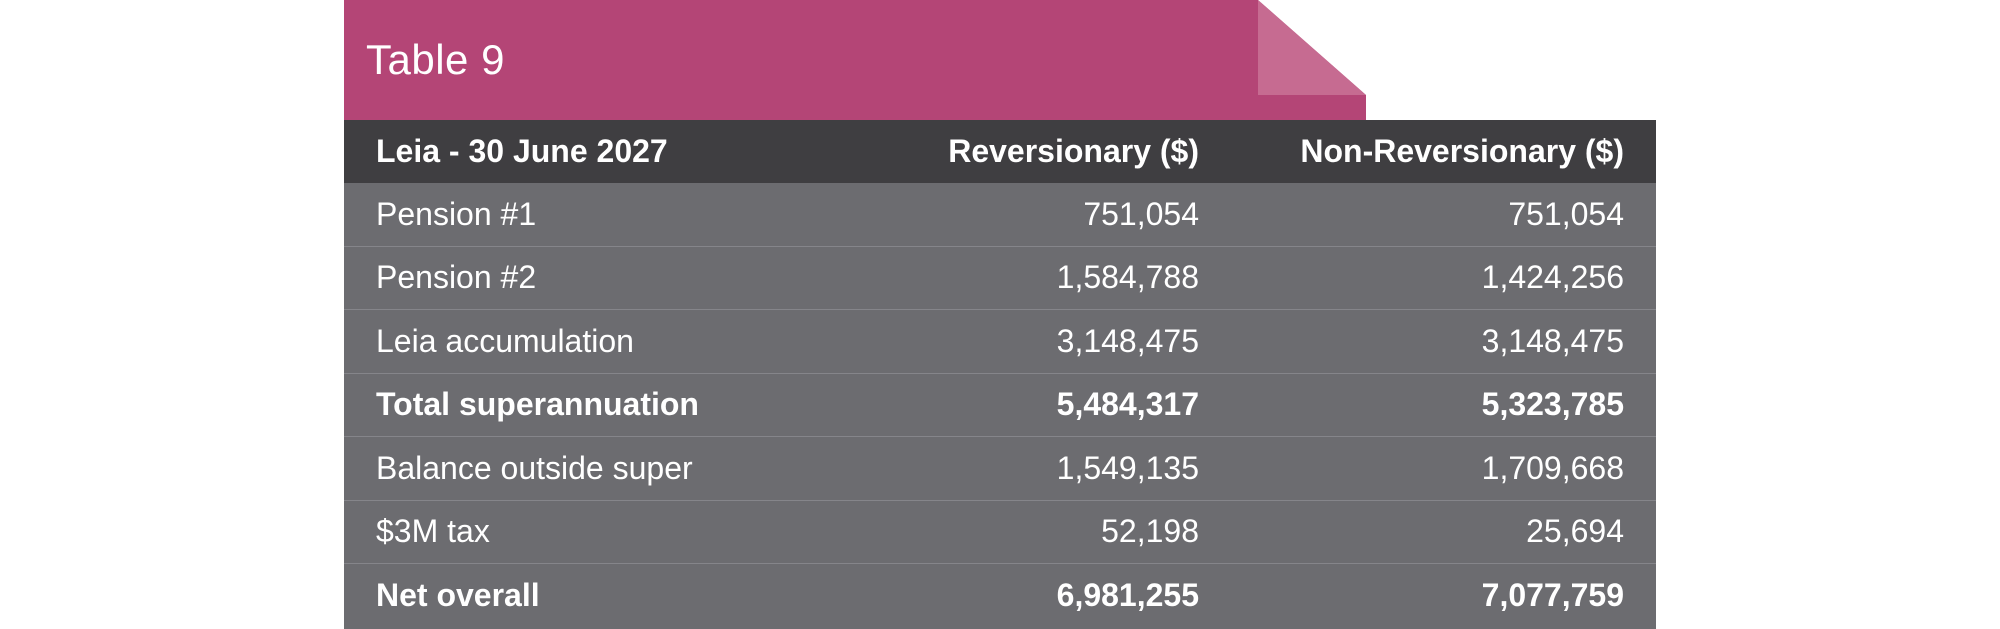 The image size is (2000, 629). I want to click on non-reversionary-value: 5,323,785, so click(1552, 404).